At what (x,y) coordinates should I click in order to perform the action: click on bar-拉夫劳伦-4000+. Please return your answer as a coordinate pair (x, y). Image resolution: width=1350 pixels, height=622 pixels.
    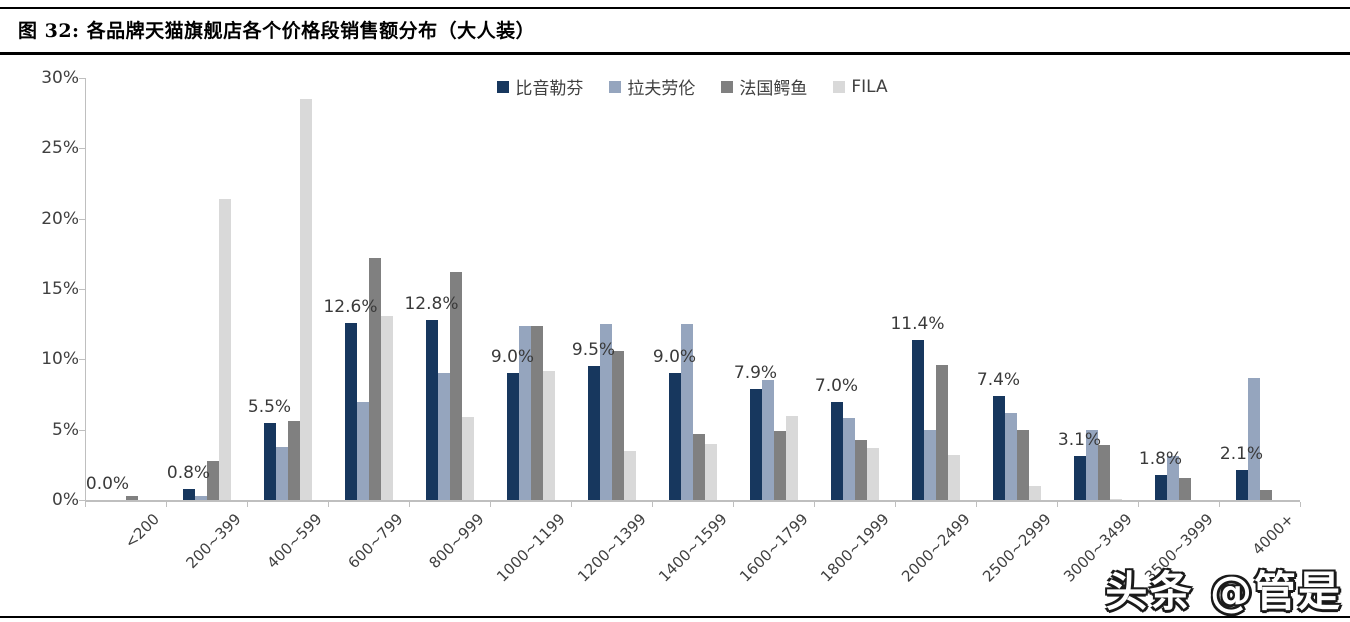
    Looking at the image, I should click on (1253, 438).